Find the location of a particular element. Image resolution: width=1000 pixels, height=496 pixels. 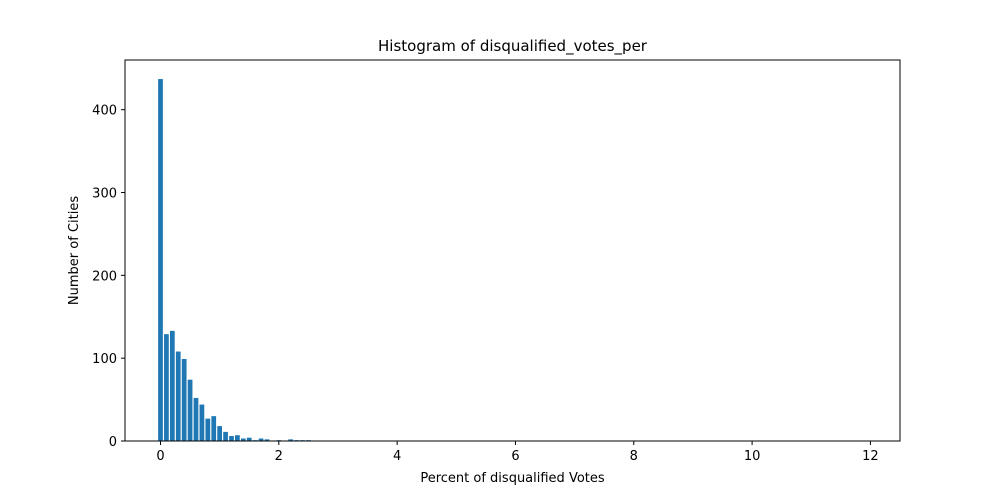

x-tick-label: 2 is located at coordinates (279, 456).